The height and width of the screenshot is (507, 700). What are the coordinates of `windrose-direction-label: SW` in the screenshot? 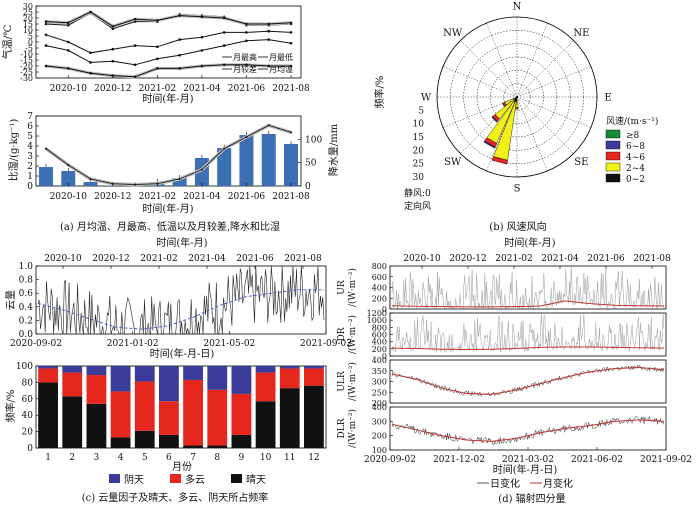 It's located at (453, 162).